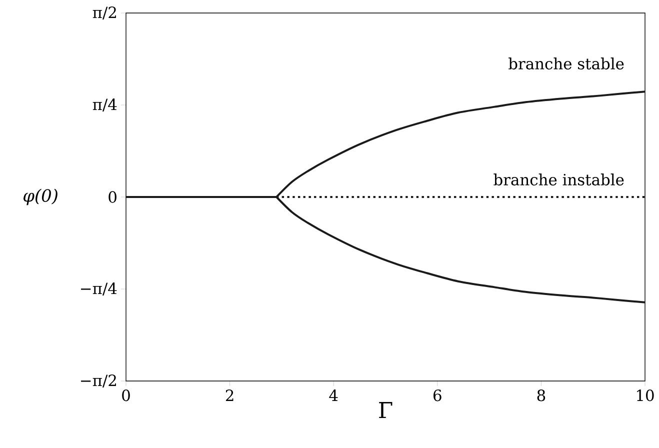 This screenshot has width=659, height=448. Describe the element at coordinates (112, 197) in the screenshot. I see `y-tick-label: 0` at that location.